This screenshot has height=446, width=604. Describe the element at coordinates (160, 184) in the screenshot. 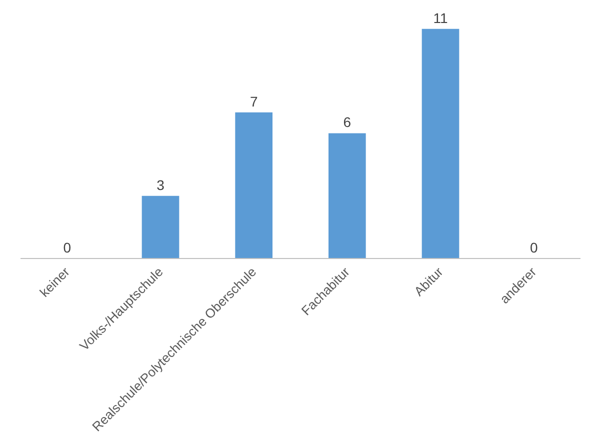

I see `data-label: 3` at that location.